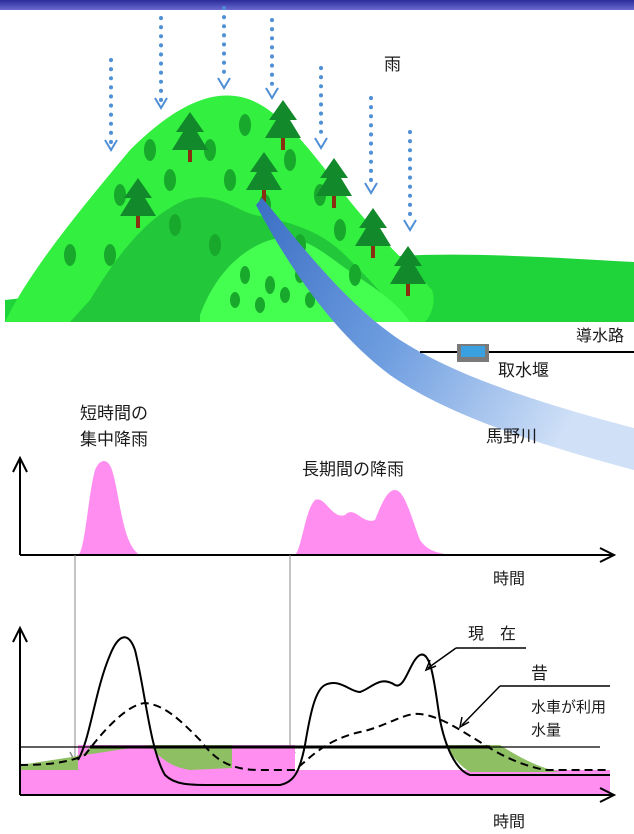  What do you see at coordinates (523, 371) in the screenshot?
I see `intake-weir-label: 取水堰` at bounding box center [523, 371].